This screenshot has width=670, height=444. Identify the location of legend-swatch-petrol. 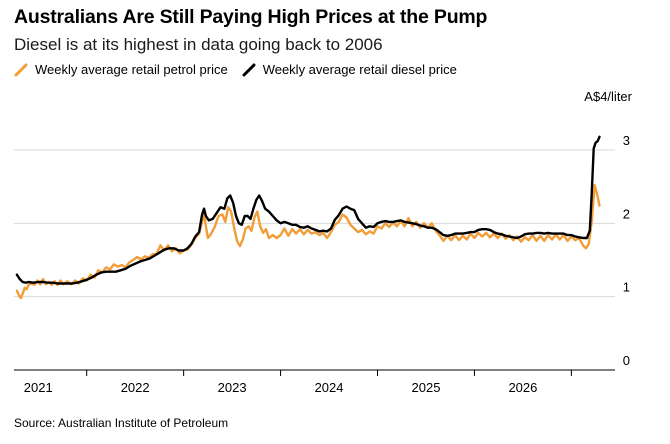
(21, 69).